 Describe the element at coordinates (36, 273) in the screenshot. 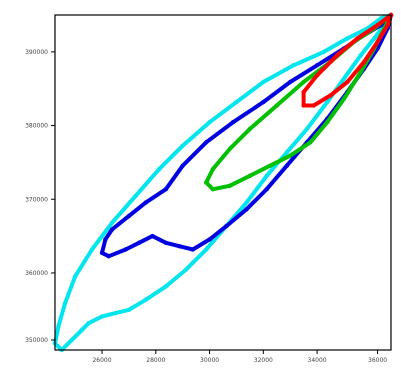

I see `y-tick-label: 360000` at that location.